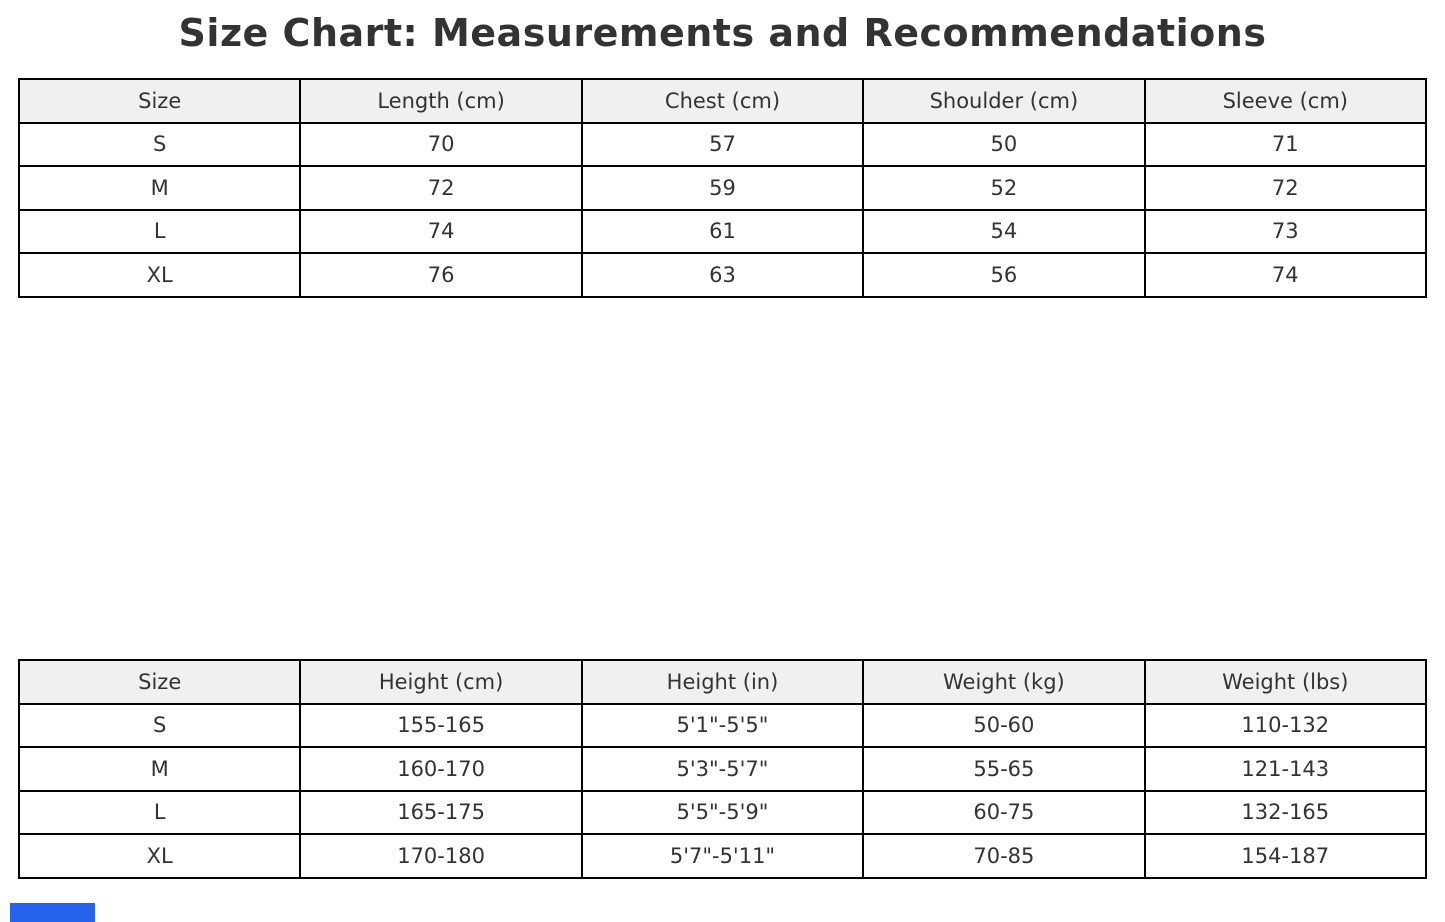 Image resolution: width=1445 pixels, height=922 pixels. Describe the element at coordinates (1285, 682) in the screenshot. I see `column-header: Weight (lbs)` at that location.